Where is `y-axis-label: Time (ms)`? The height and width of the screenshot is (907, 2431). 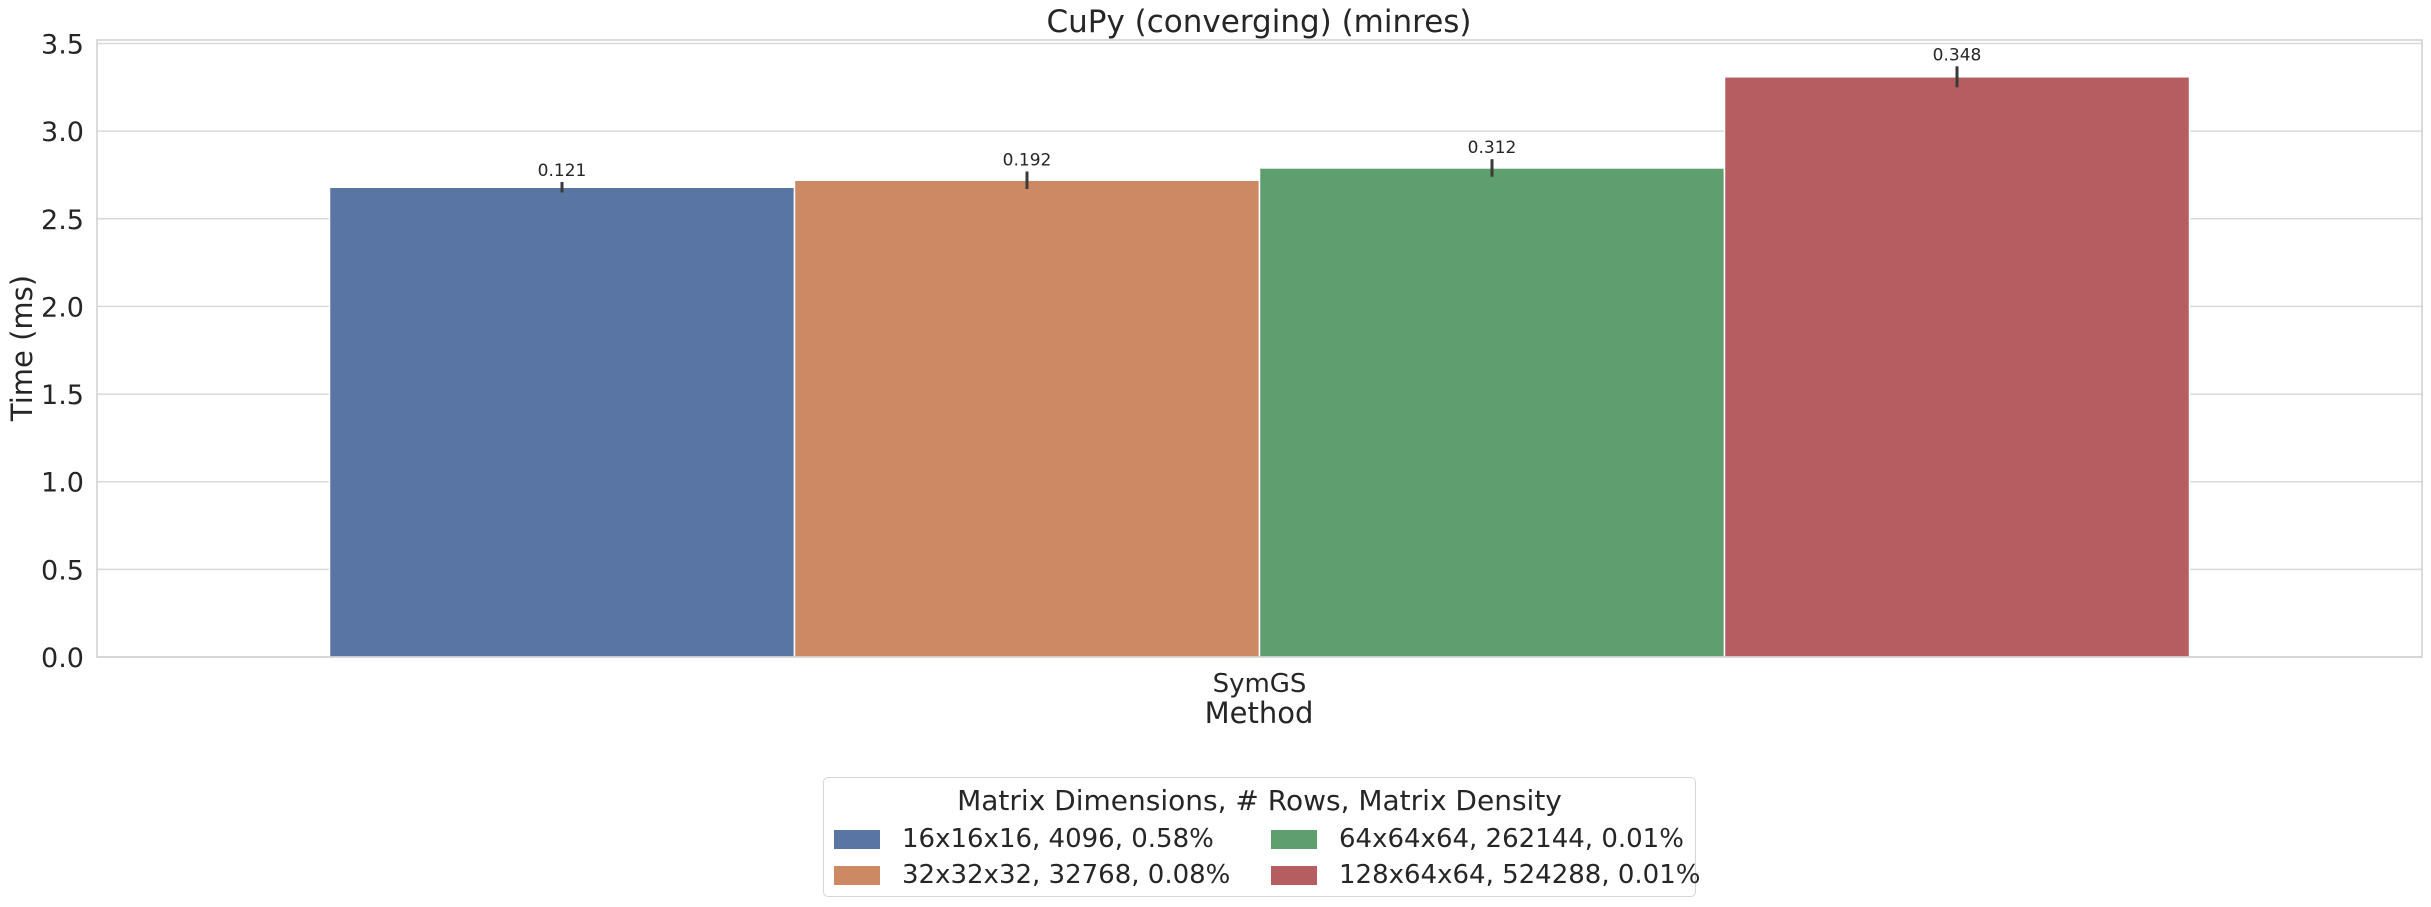 y-axis-label: Time (ms) is located at coordinates (22, 348).